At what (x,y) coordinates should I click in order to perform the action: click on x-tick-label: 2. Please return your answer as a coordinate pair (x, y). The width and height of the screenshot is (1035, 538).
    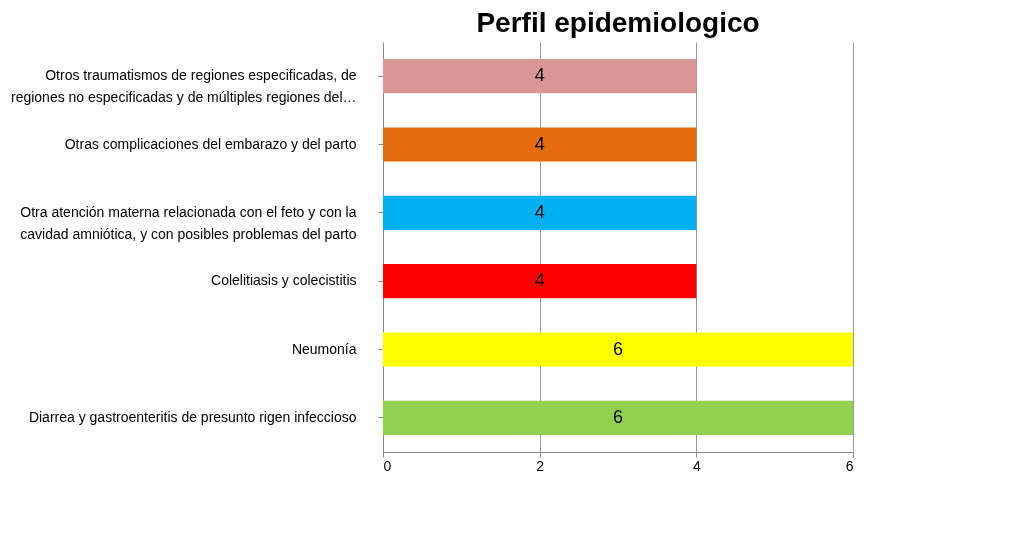
    Looking at the image, I should click on (540, 465).